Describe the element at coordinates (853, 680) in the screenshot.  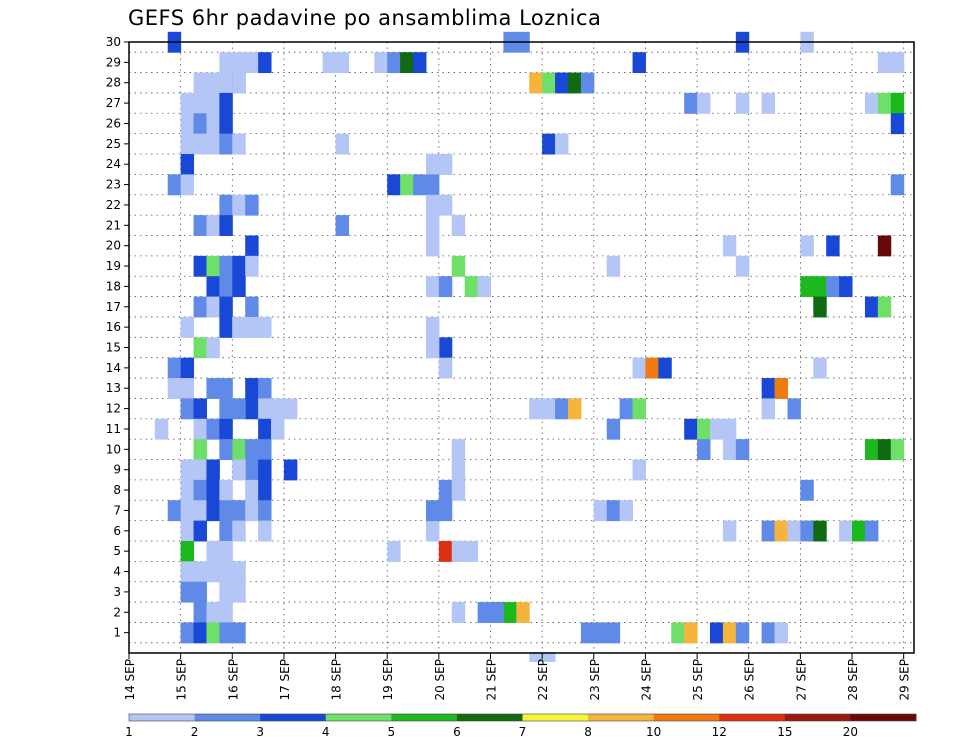
I see `x-tick-label: 28 SEP` at that location.